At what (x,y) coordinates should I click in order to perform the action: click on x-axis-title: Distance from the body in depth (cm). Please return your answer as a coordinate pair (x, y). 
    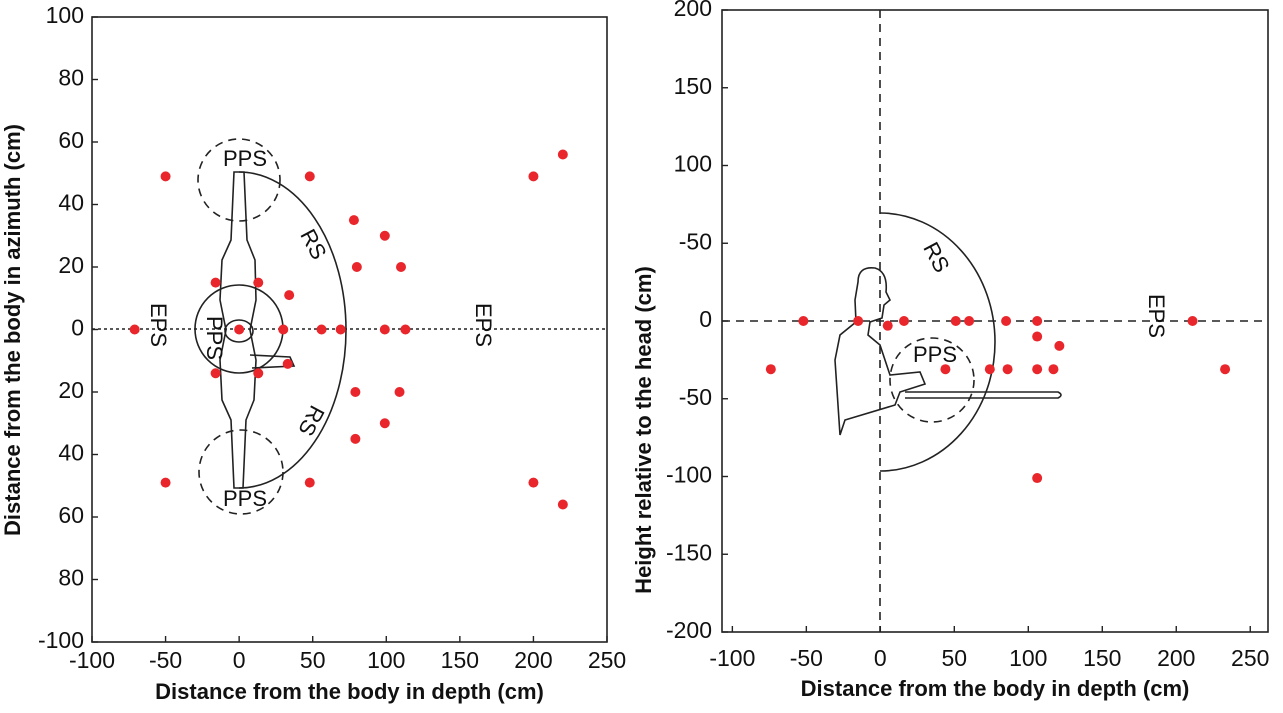
    Looking at the image, I should click on (995, 688).